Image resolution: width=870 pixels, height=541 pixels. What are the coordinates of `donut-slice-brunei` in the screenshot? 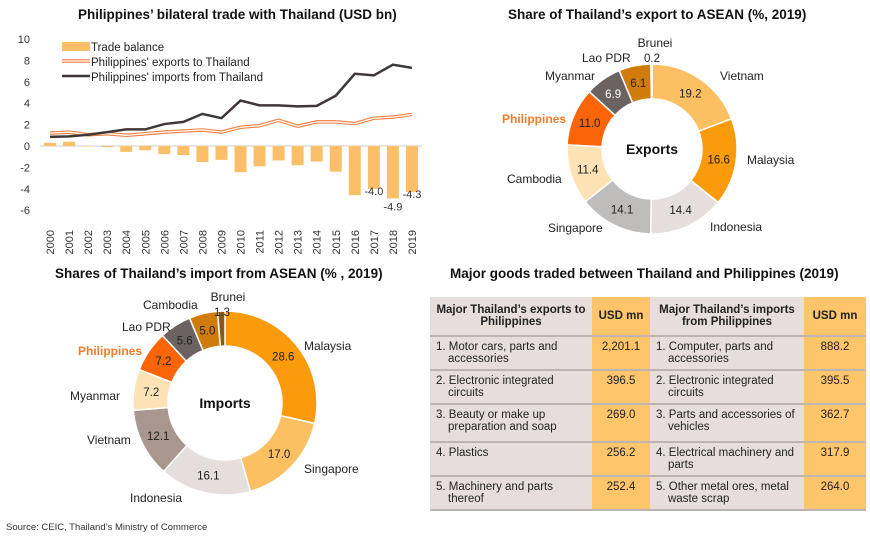 It's located at (221, 328).